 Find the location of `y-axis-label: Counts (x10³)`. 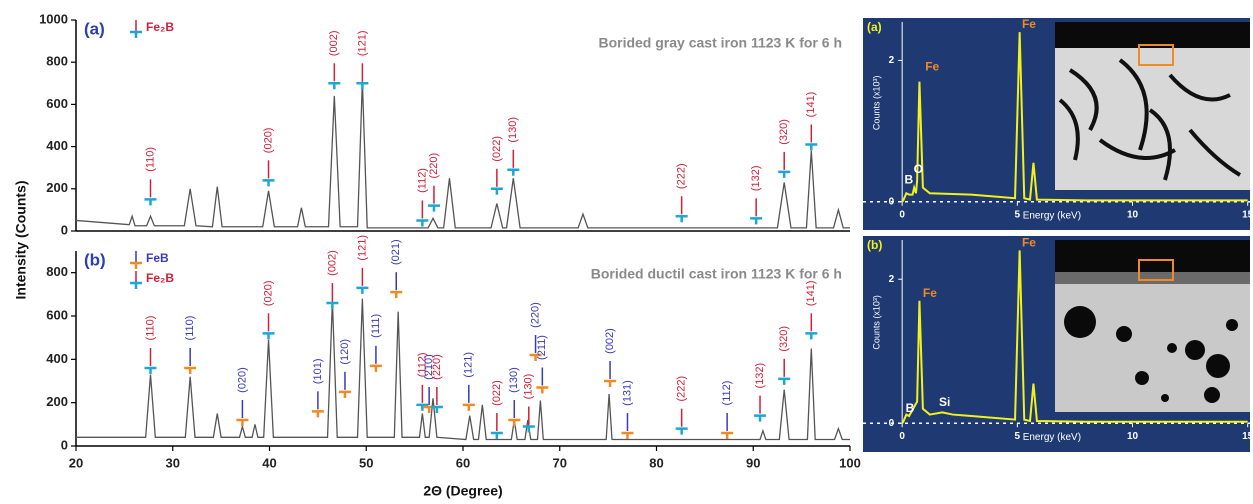

y-axis-label: Counts (x10³) is located at coordinates (876, 322).